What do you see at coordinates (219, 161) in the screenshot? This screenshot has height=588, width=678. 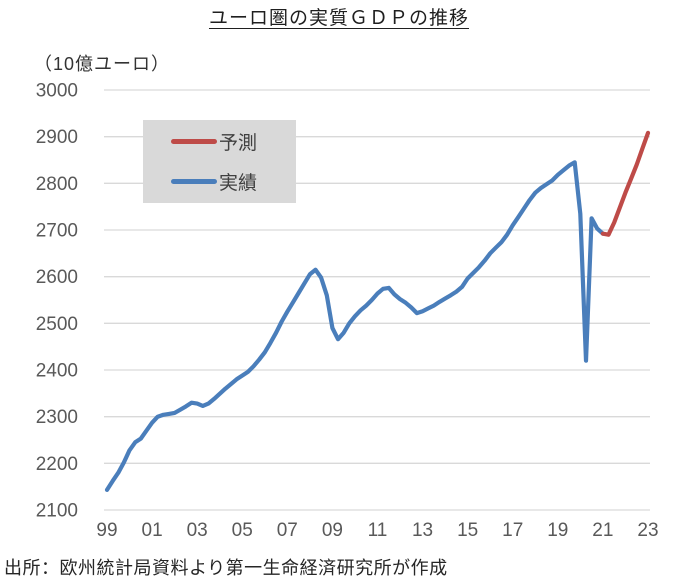 I see `chart-legend: 予測 実績` at bounding box center [219, 161].